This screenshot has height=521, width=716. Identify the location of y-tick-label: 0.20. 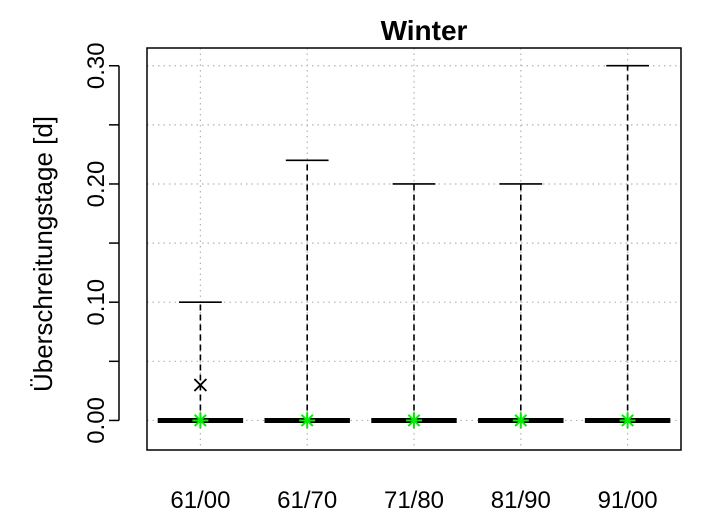
(96, 184).